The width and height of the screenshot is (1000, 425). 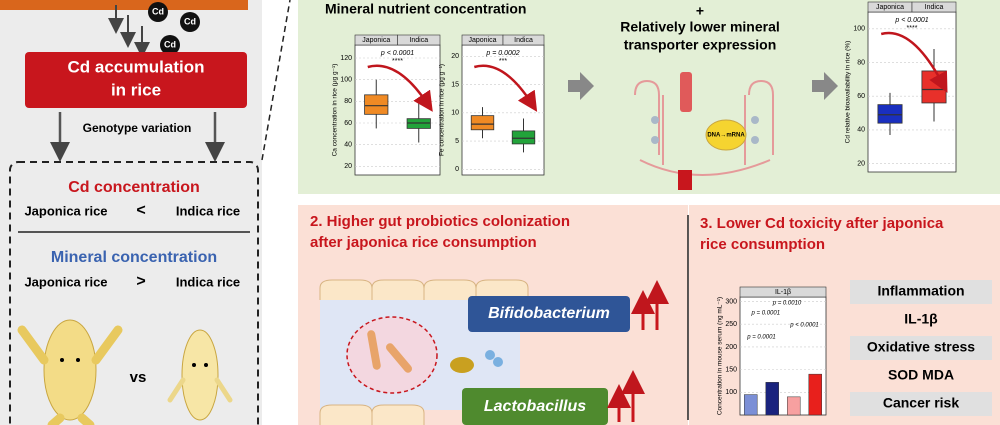 I want to click on chart-title: IL-1β, so click(x=783, y=292).